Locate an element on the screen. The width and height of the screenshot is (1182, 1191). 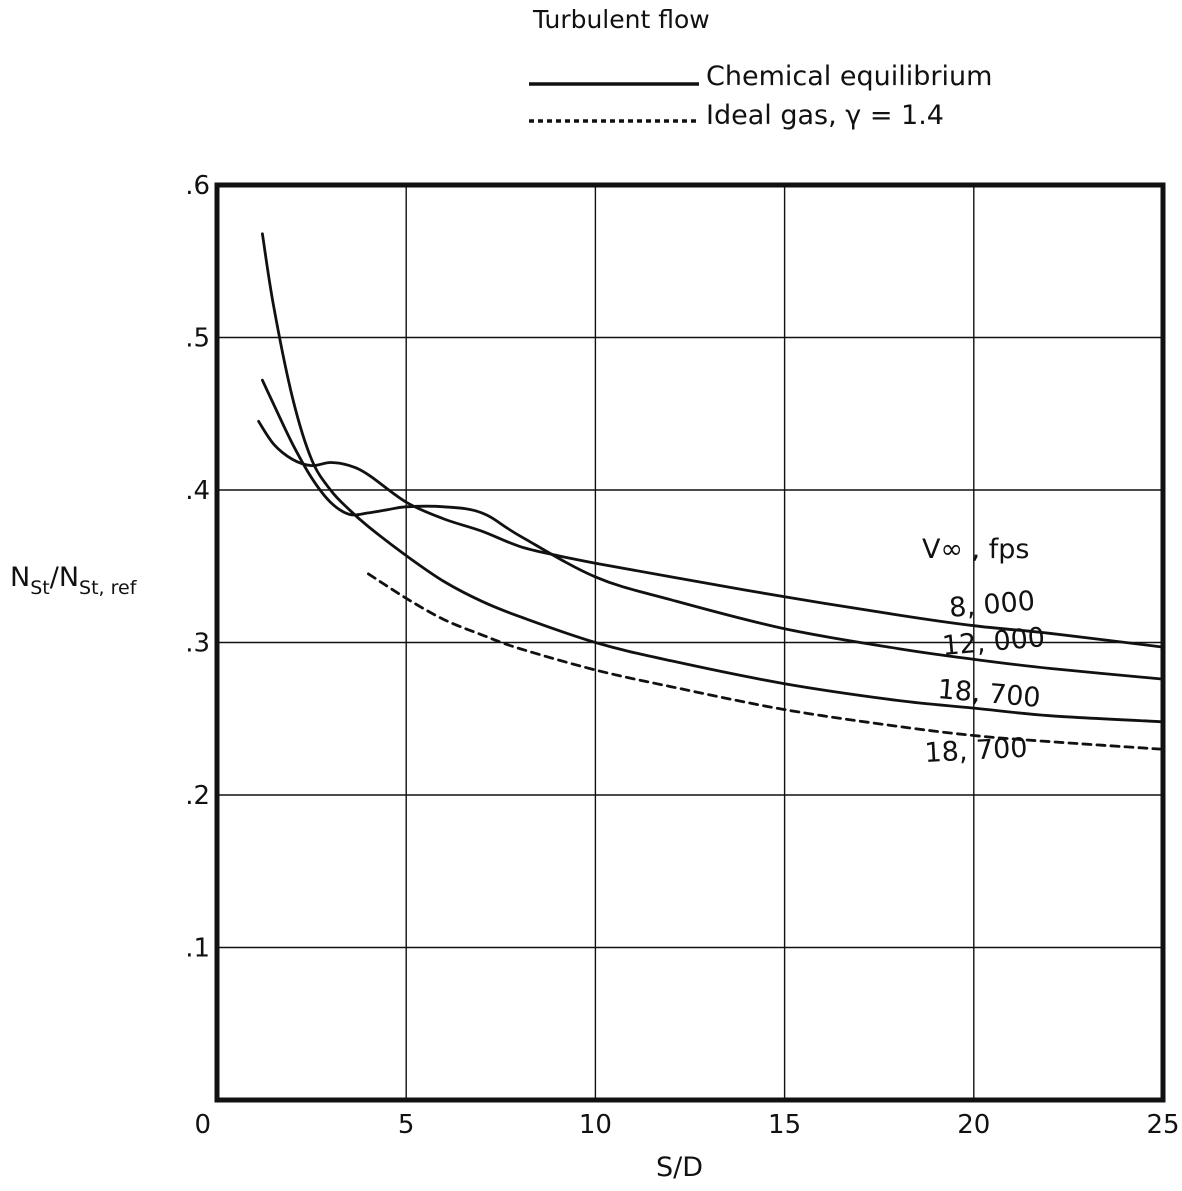
legend-label-ideal-gas: Ideal gas, γ = 1.4 is located at coordinates (825, 115).